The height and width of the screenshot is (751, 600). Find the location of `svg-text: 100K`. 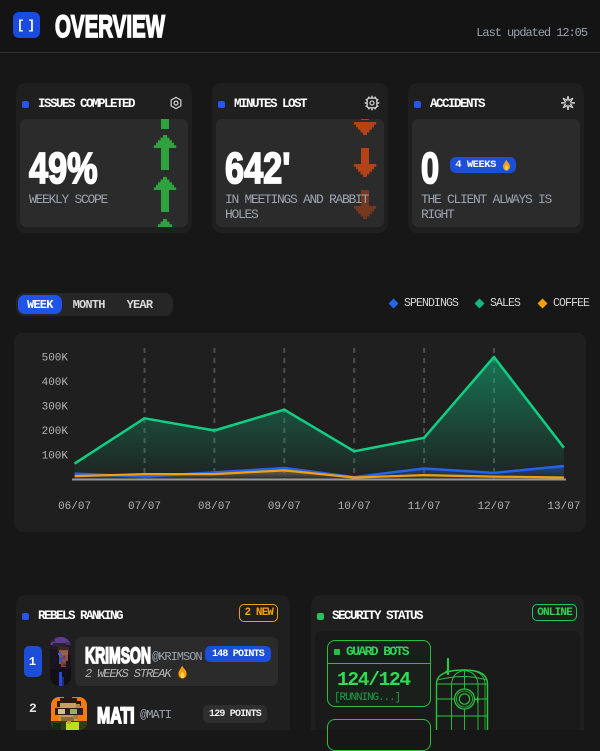

svg-text: 100K is located at coordinates (55, 457).